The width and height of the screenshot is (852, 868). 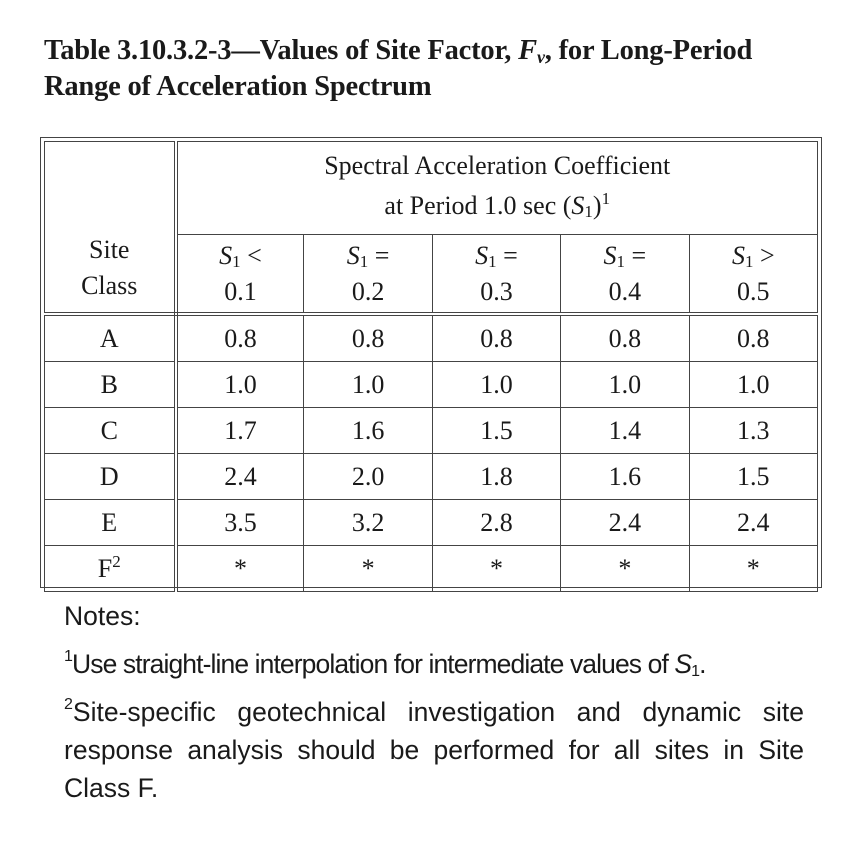 I want to click on site-class-cell: D, so click(x=111, y=476).